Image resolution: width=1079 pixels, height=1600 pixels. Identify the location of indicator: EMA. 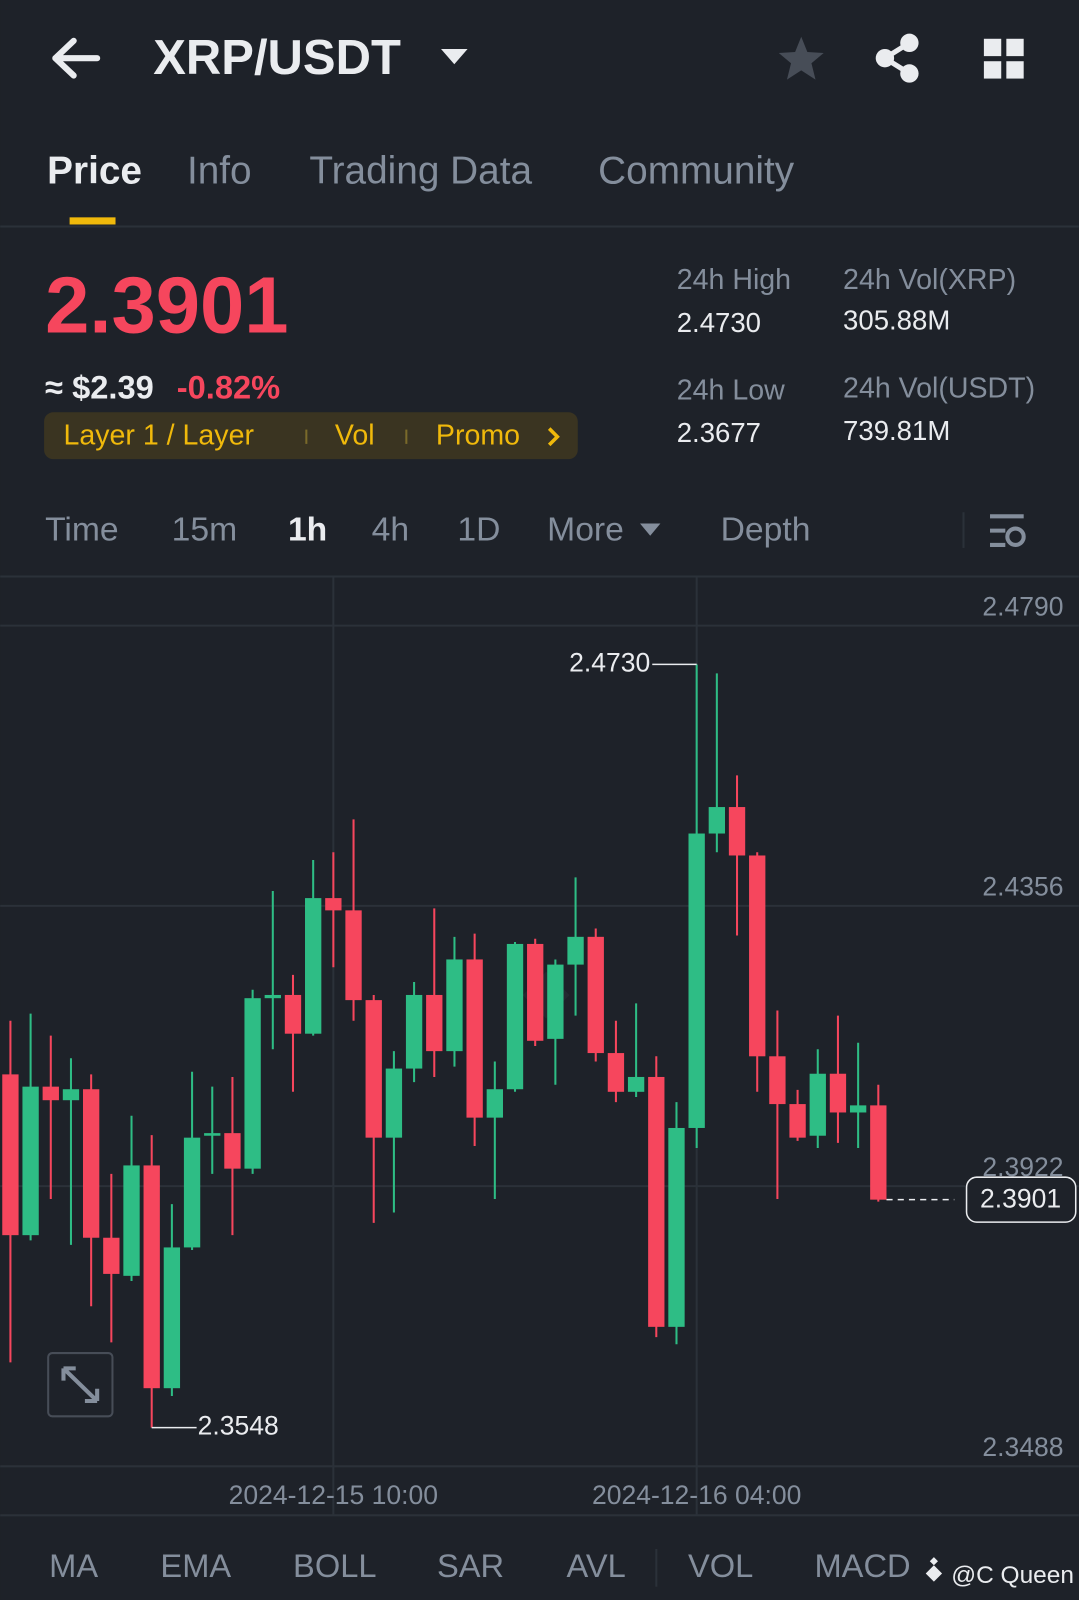
(195, 1565).